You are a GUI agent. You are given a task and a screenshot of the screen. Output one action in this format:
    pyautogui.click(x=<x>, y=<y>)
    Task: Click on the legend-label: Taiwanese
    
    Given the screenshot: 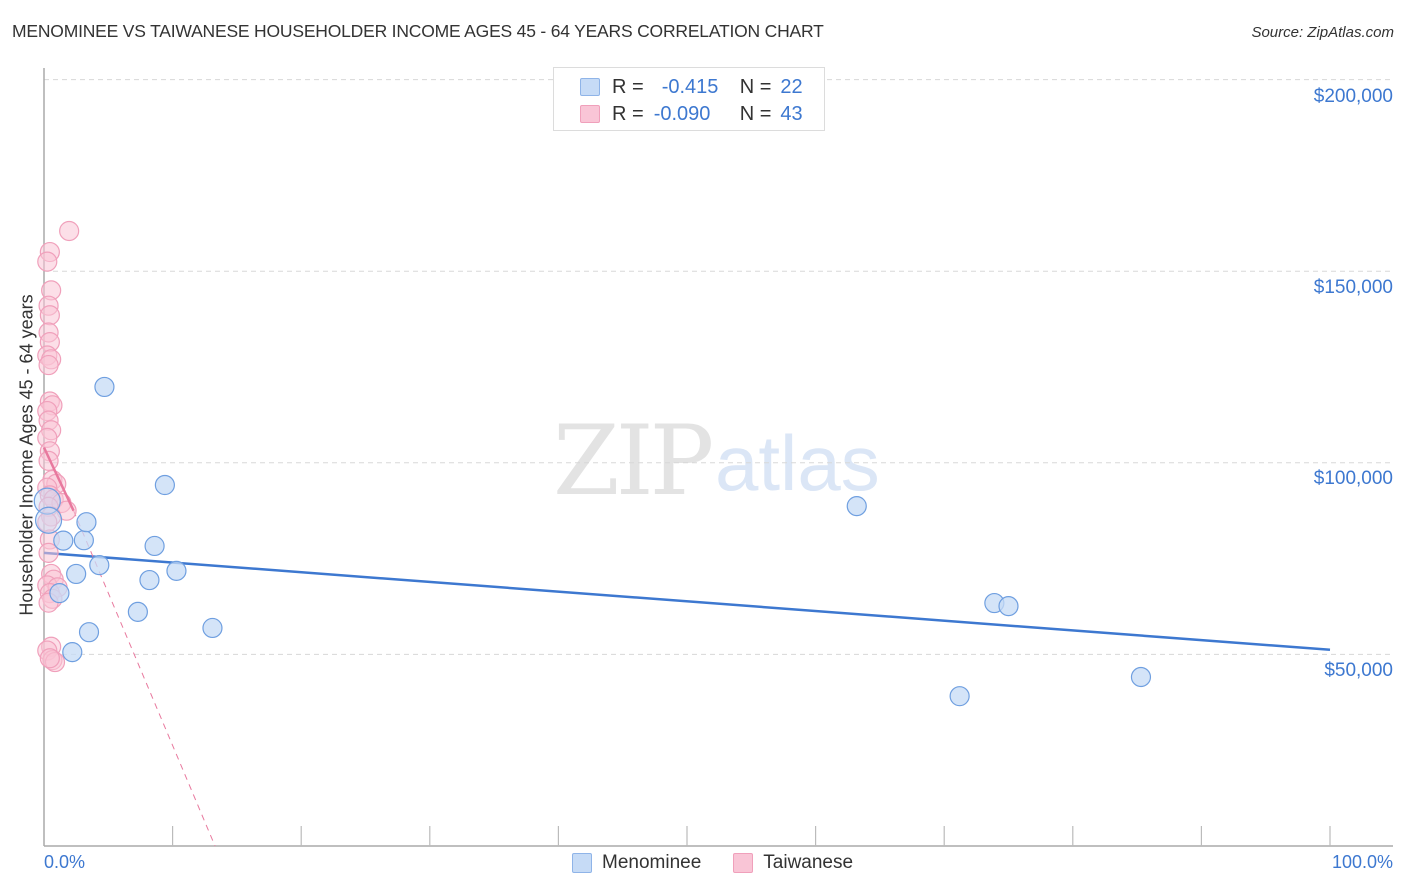 What is the action you would take?
    pyautogui.click(x=808, y=862)
    